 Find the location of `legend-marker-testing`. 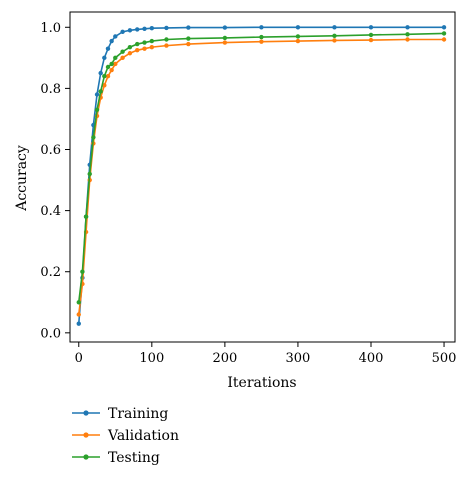

legend-marker-testing is located at coordinates (86, 457).